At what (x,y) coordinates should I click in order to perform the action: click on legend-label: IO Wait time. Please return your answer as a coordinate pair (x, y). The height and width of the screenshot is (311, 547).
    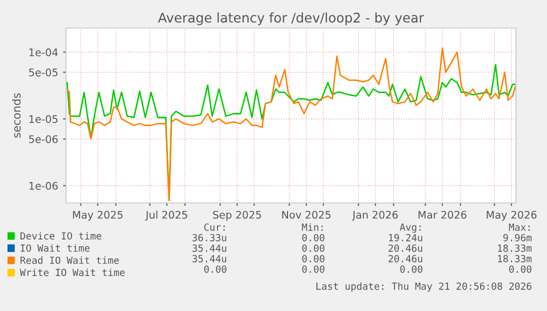
    Looking at the image, I should click on (55, 248).